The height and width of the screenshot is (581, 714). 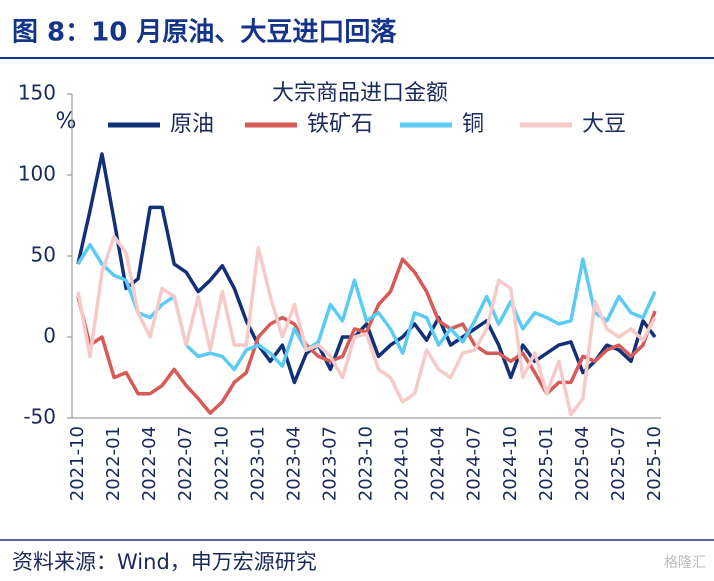 What do you see at coordinates (43, 255) in the screenshot?
I see `y-tick-label: 50` at bounding box center [43, 255].